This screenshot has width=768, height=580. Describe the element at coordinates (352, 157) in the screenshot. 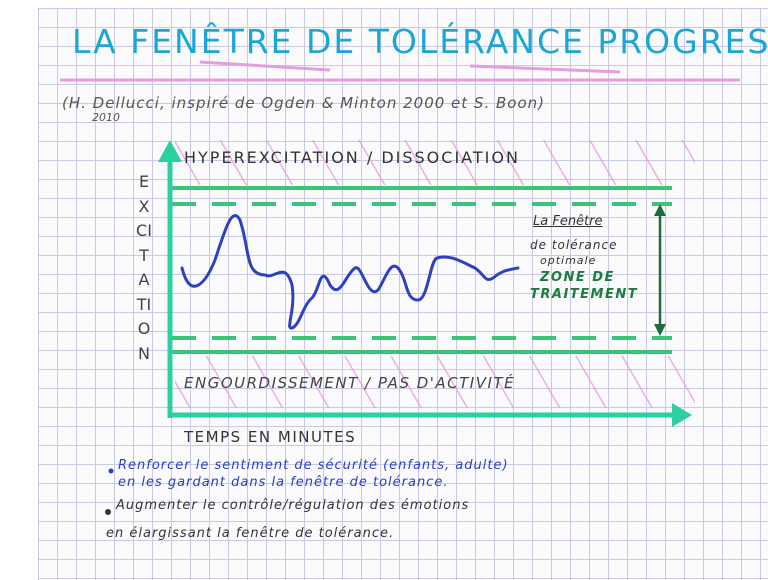

I see `top-zone-label: HYPEREXCITATION / DISSOCIATION` at that location.